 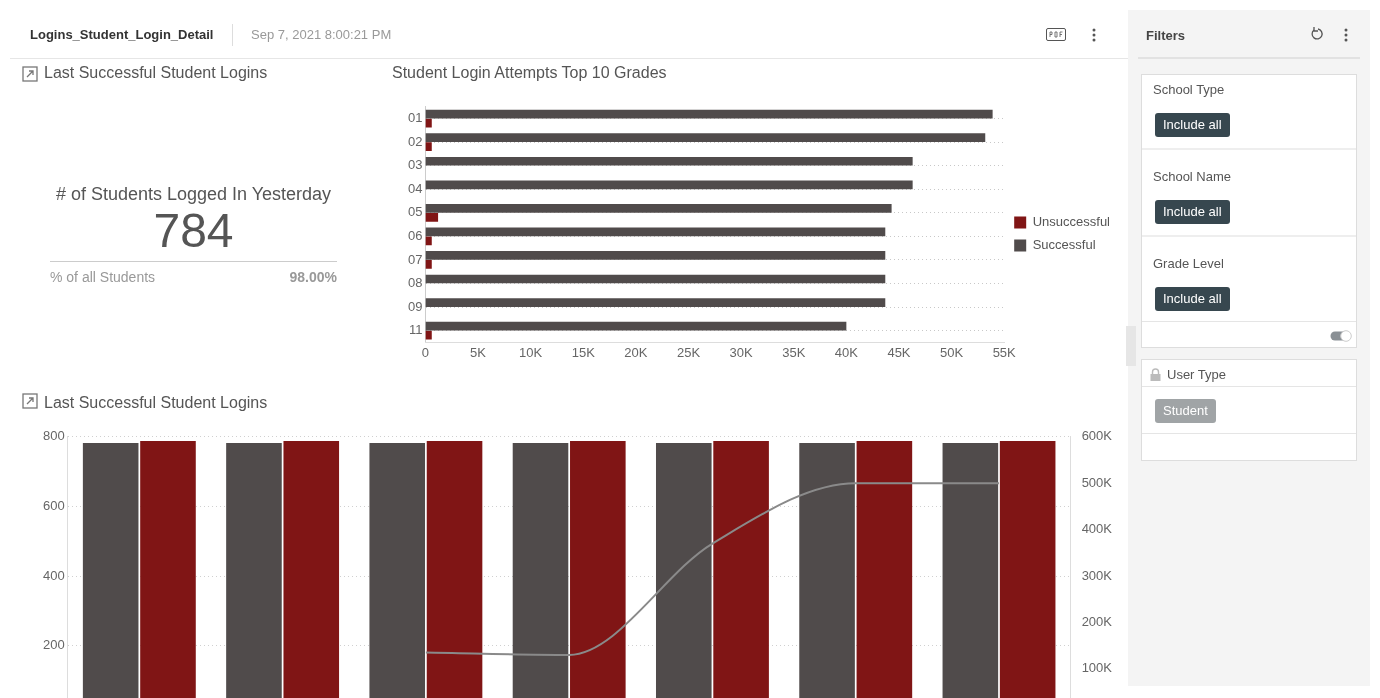 I want to click on x-tick-label: 0, so click(x=425, y=352).